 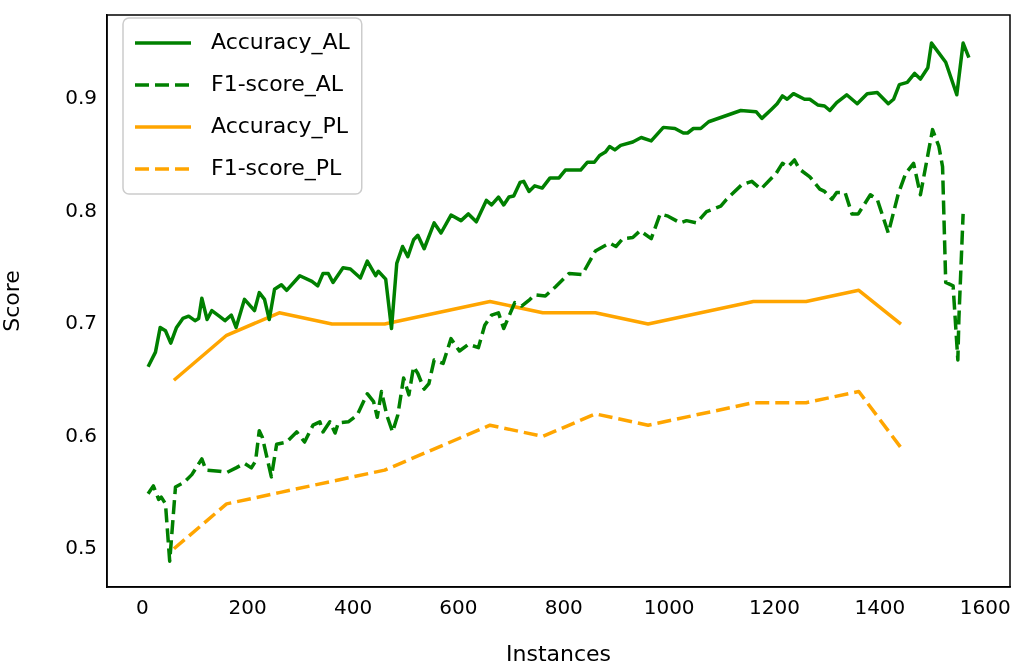 I want to click on x-tick-label: 400, so click(x=353, y=607).